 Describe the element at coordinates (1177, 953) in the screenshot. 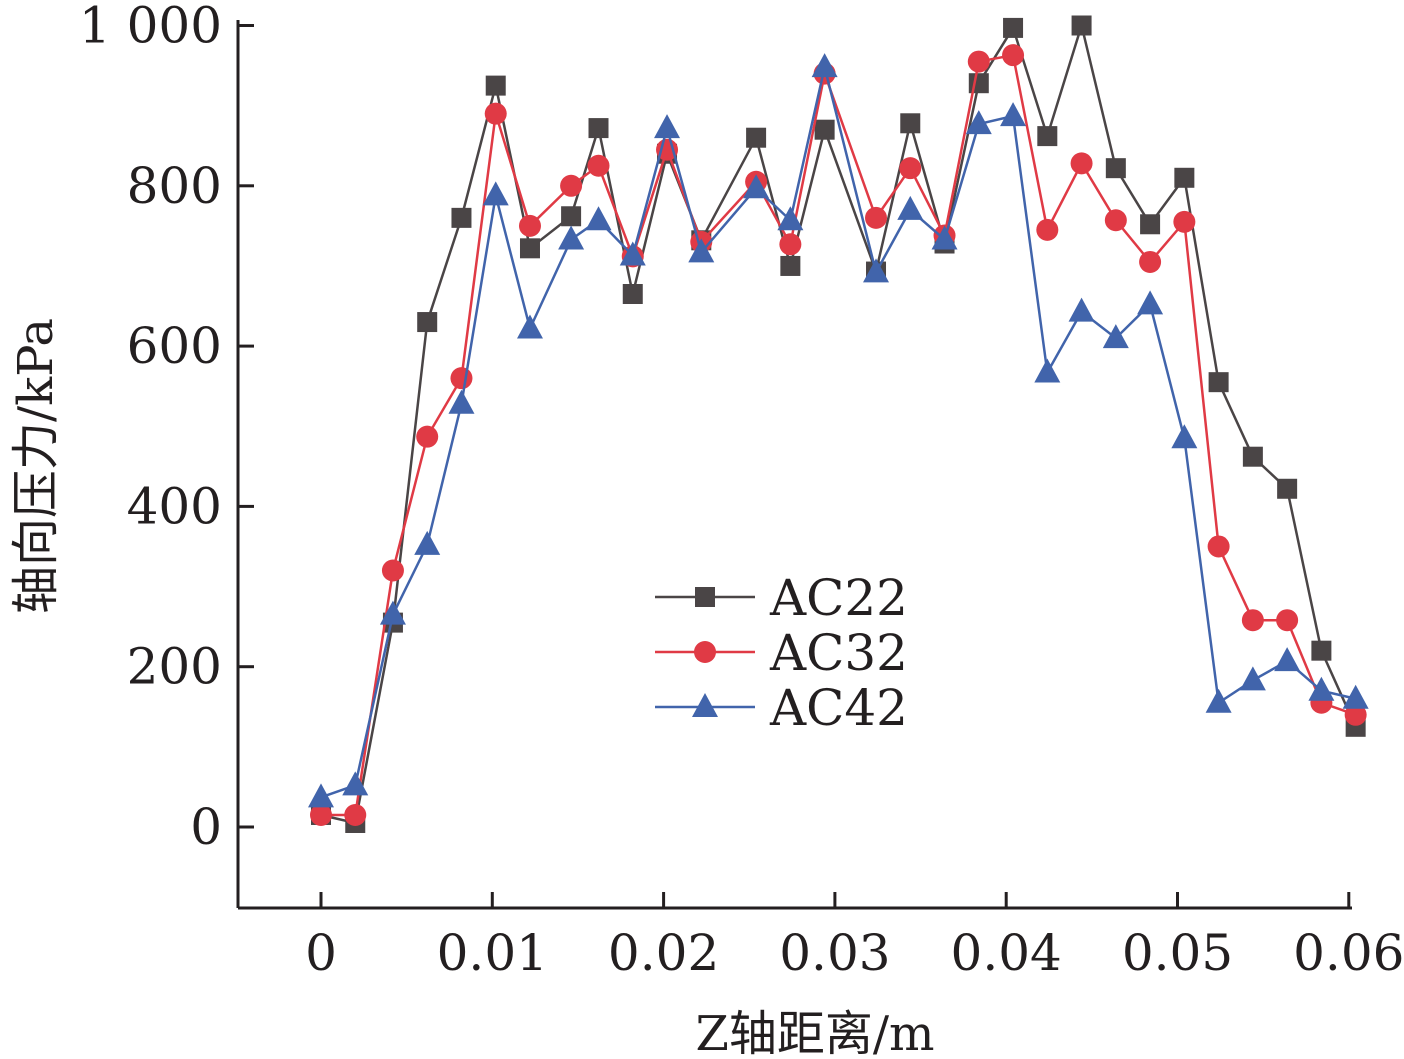

I see `x-tick-label: 0.05` at that location.